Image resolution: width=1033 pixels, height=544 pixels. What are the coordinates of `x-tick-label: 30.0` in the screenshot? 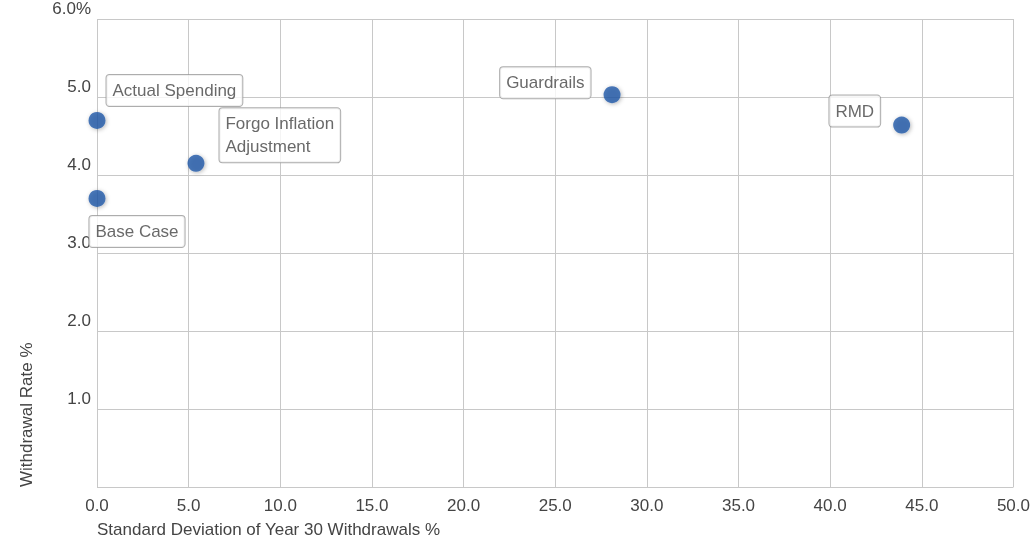 It's located at (647, 505).